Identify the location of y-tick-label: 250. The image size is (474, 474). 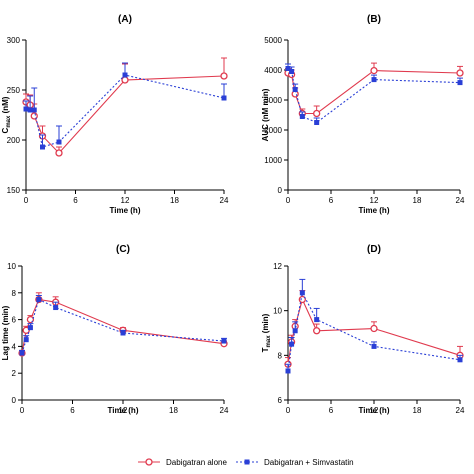
(14, 90).